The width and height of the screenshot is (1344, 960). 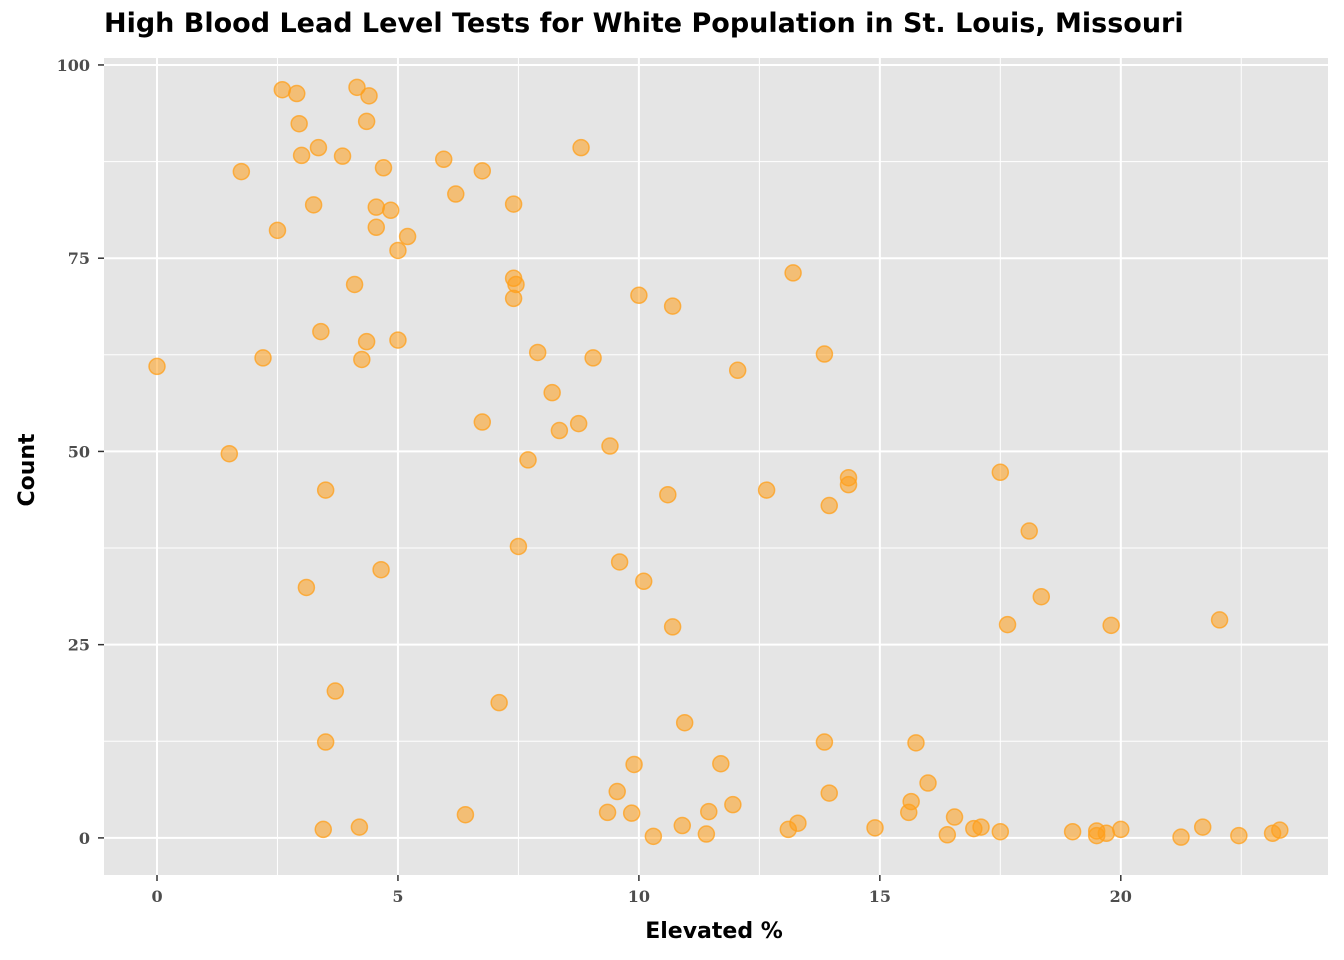 What do you see at coordinates (73, 65) in the screenshot?
I see `y-tick-label: 100` at bounding box center [73, 65].